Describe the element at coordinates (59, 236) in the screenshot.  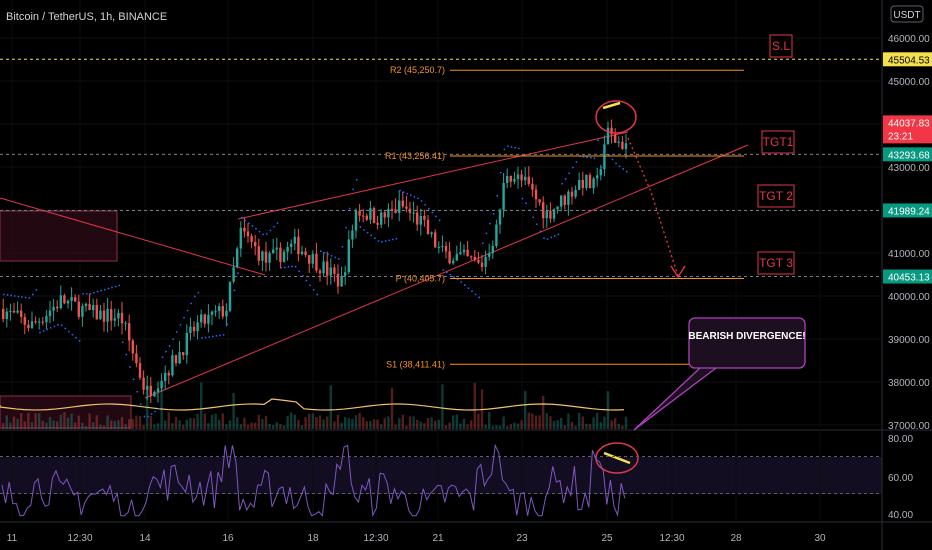
I see `highlight-box` at that location.